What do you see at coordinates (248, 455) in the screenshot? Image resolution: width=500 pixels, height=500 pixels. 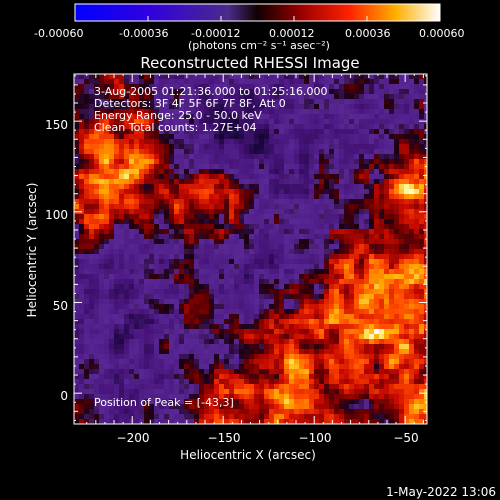 I see `x-axis-label: Heliocentric X (arcsec)` at bounding box center [248, 455].